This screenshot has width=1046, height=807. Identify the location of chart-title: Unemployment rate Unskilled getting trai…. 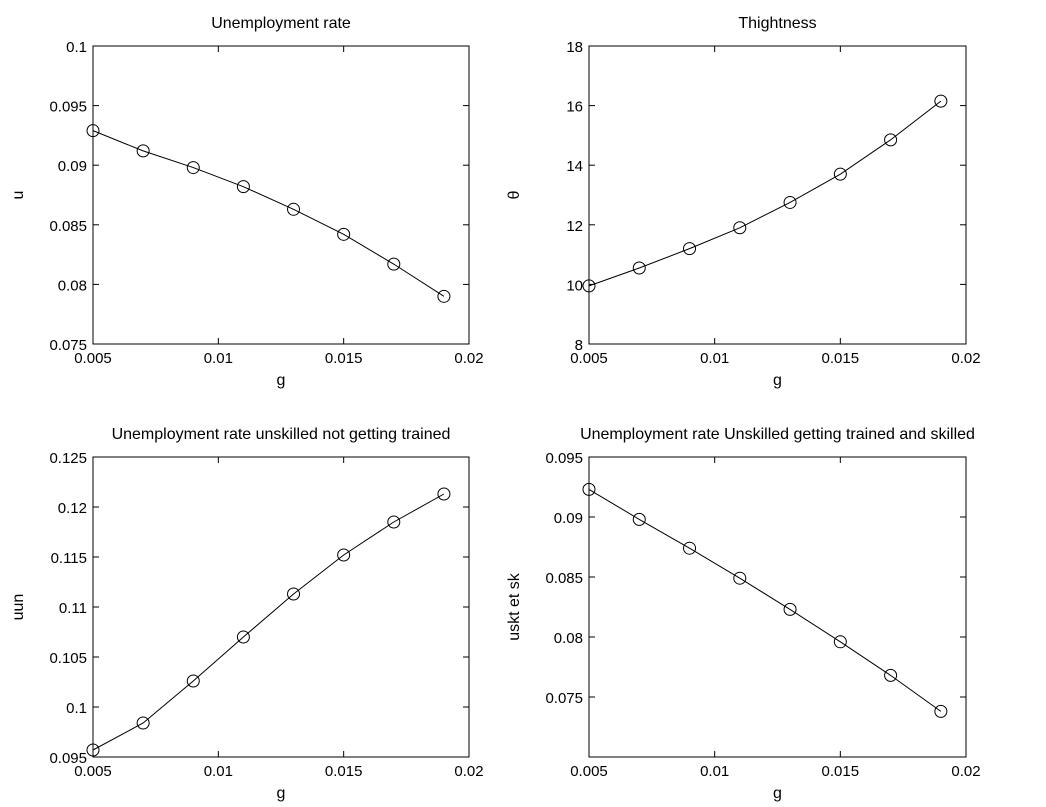
(777, 434).